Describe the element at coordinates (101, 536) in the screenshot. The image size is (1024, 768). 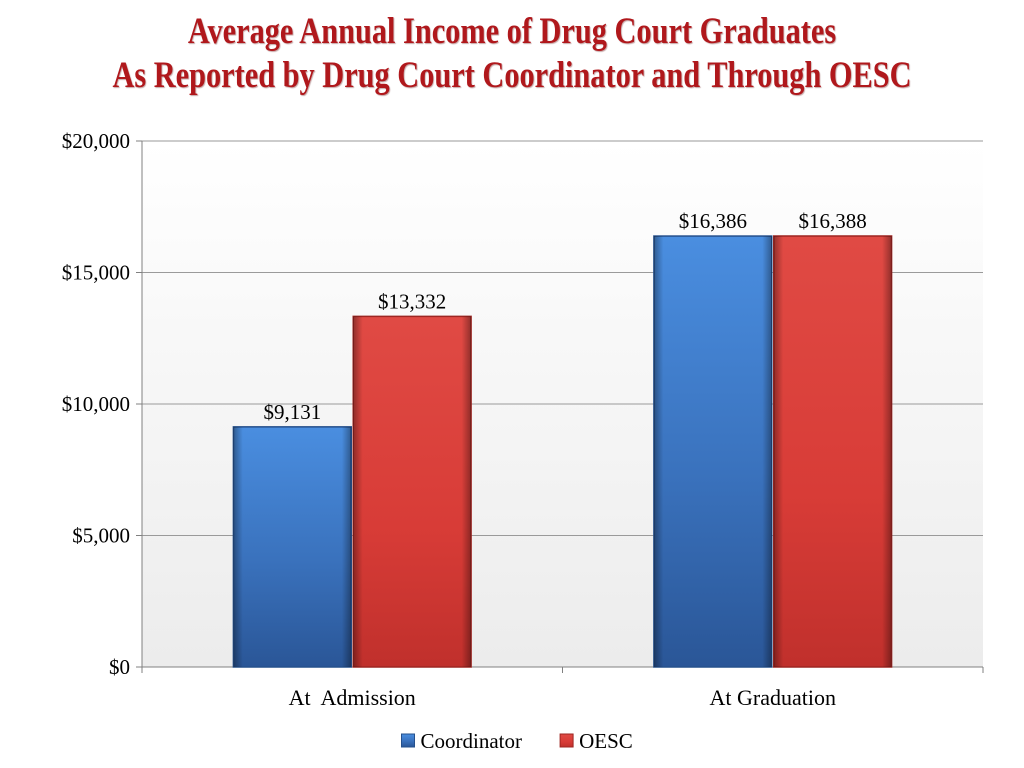
I see `y-tick-label: $5,000` at that location.